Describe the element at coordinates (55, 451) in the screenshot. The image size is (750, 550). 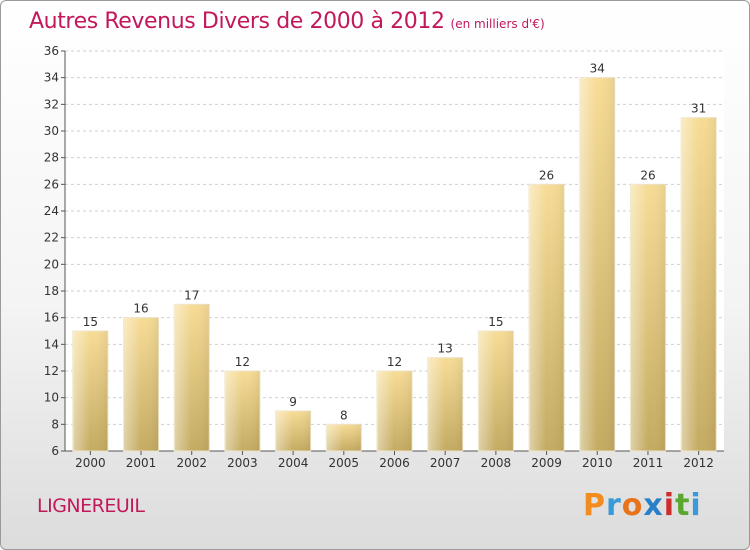
I see `y-tick-label: 6` at that location.